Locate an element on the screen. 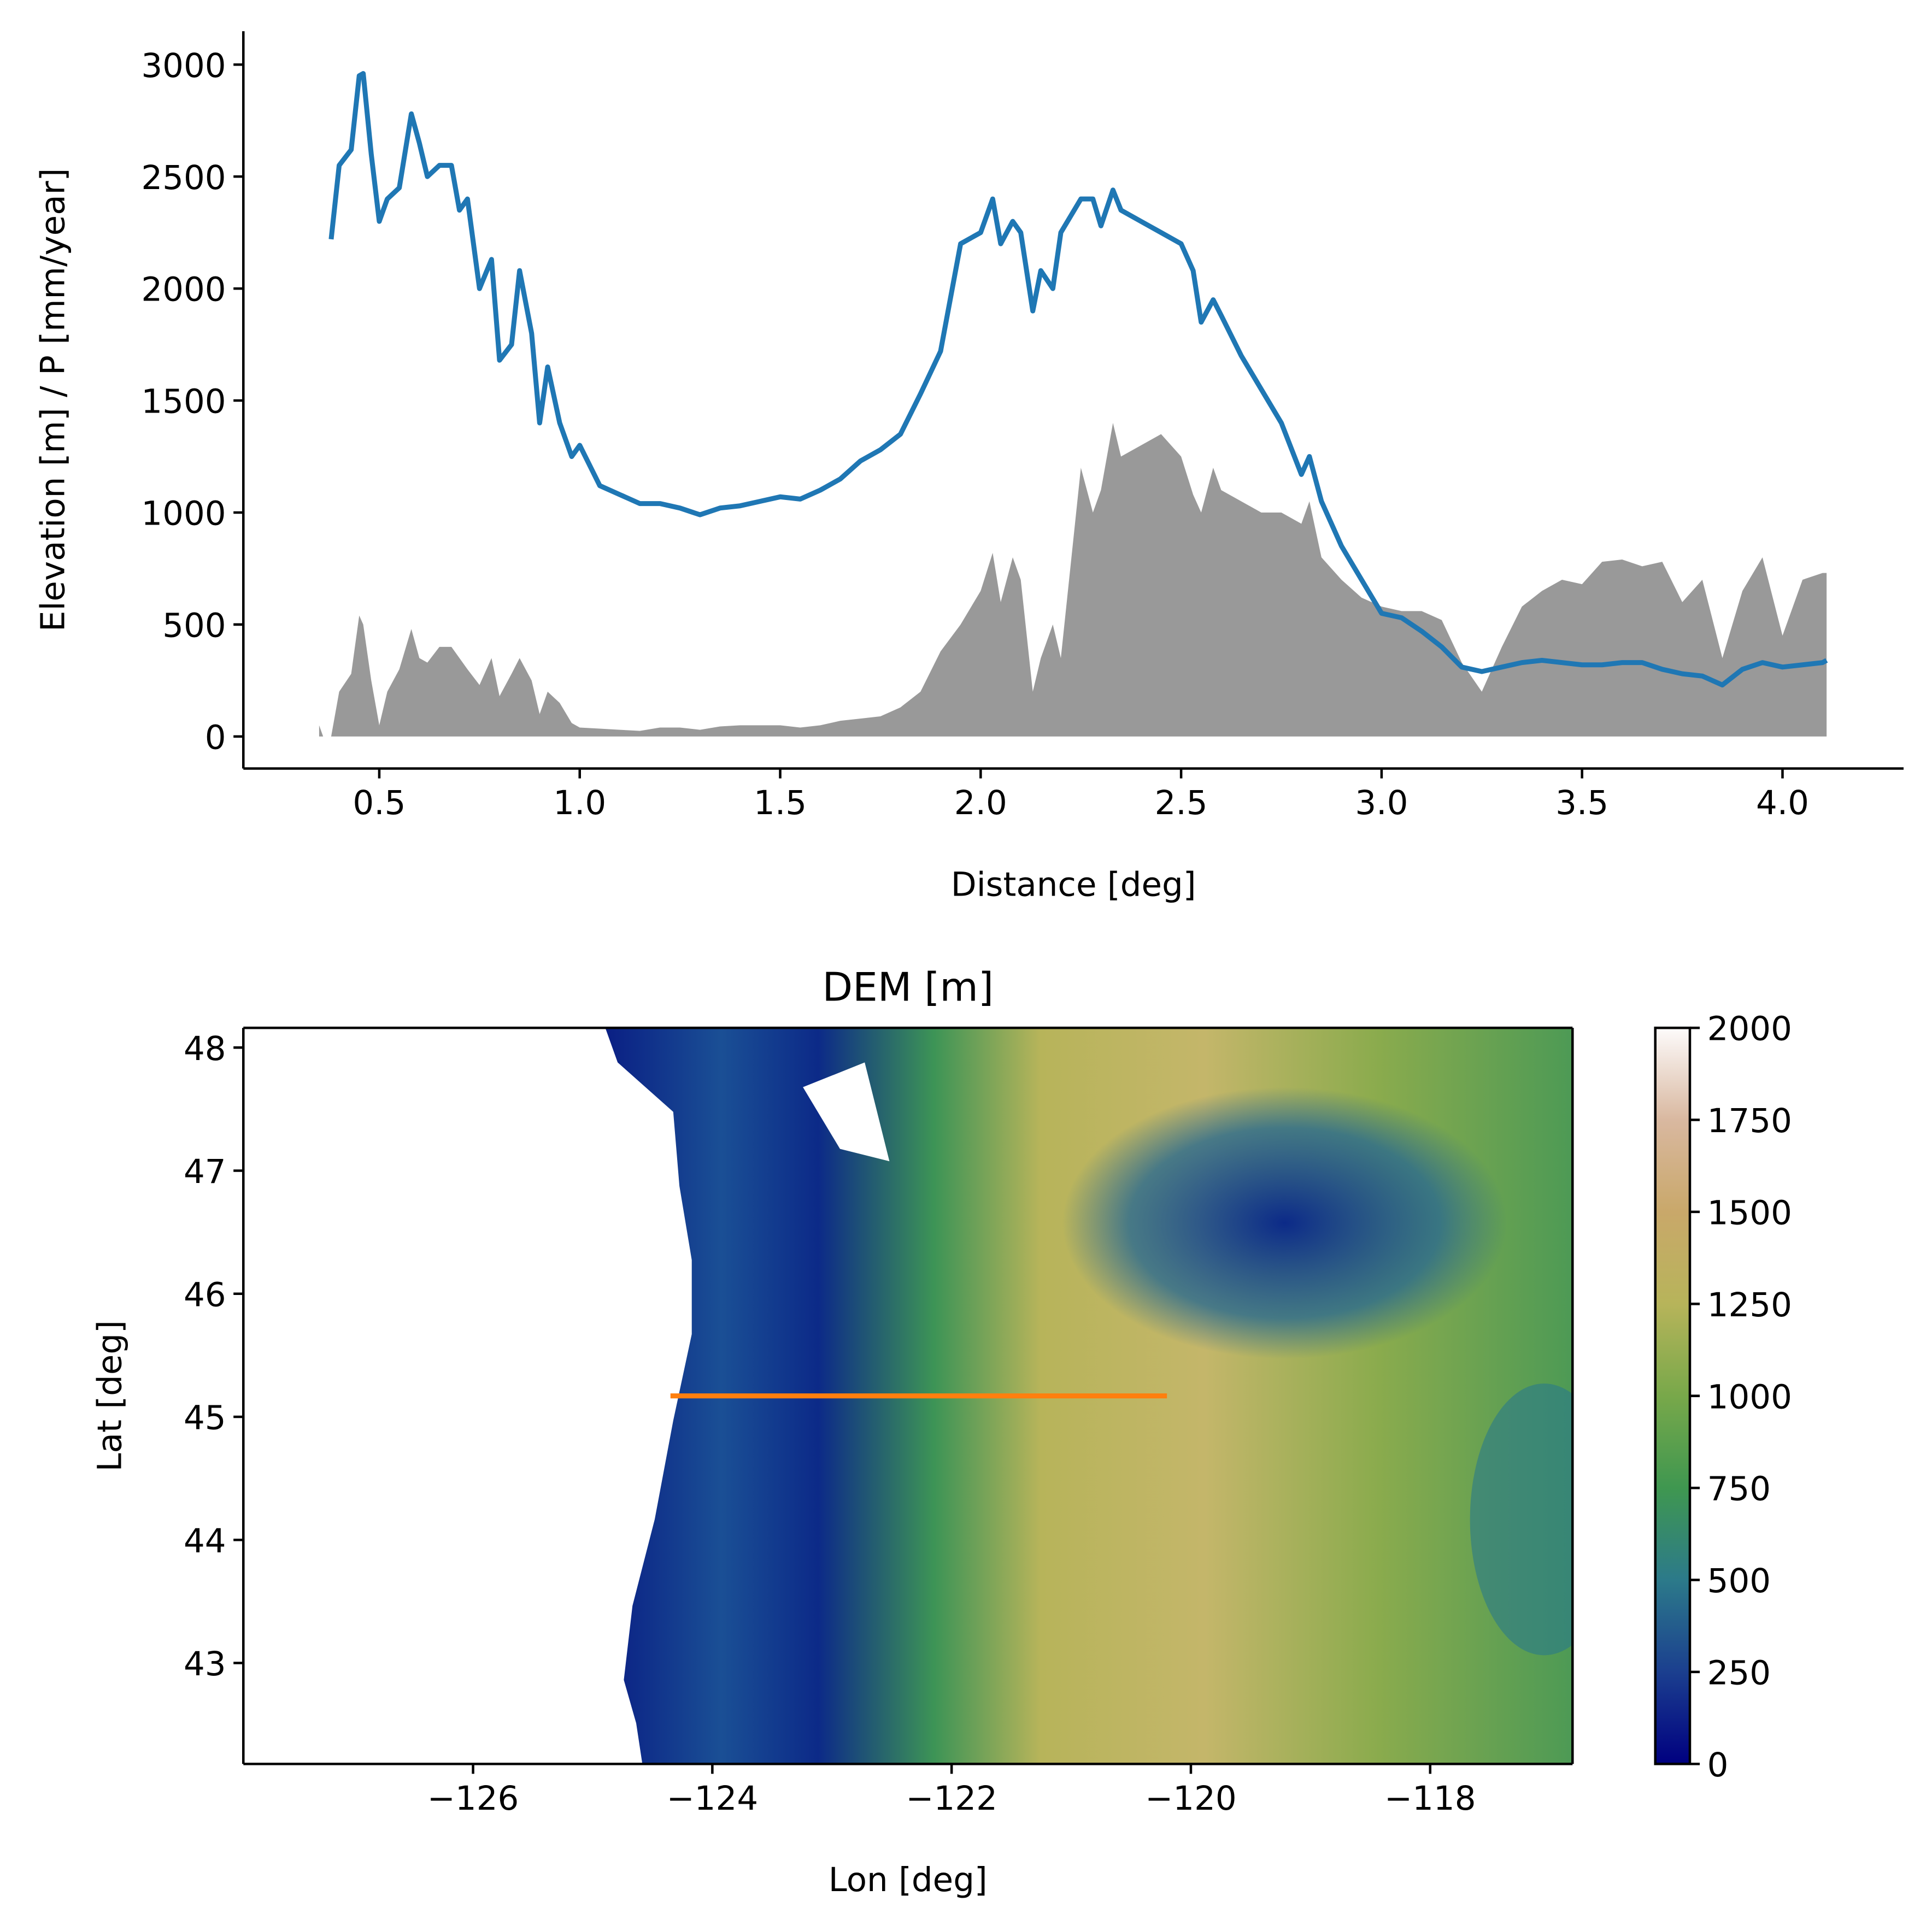 Image resolution: width=1932 pixels, height=1931 pixels. x-tick-label: −124 is located at coordinates (713, 1798).